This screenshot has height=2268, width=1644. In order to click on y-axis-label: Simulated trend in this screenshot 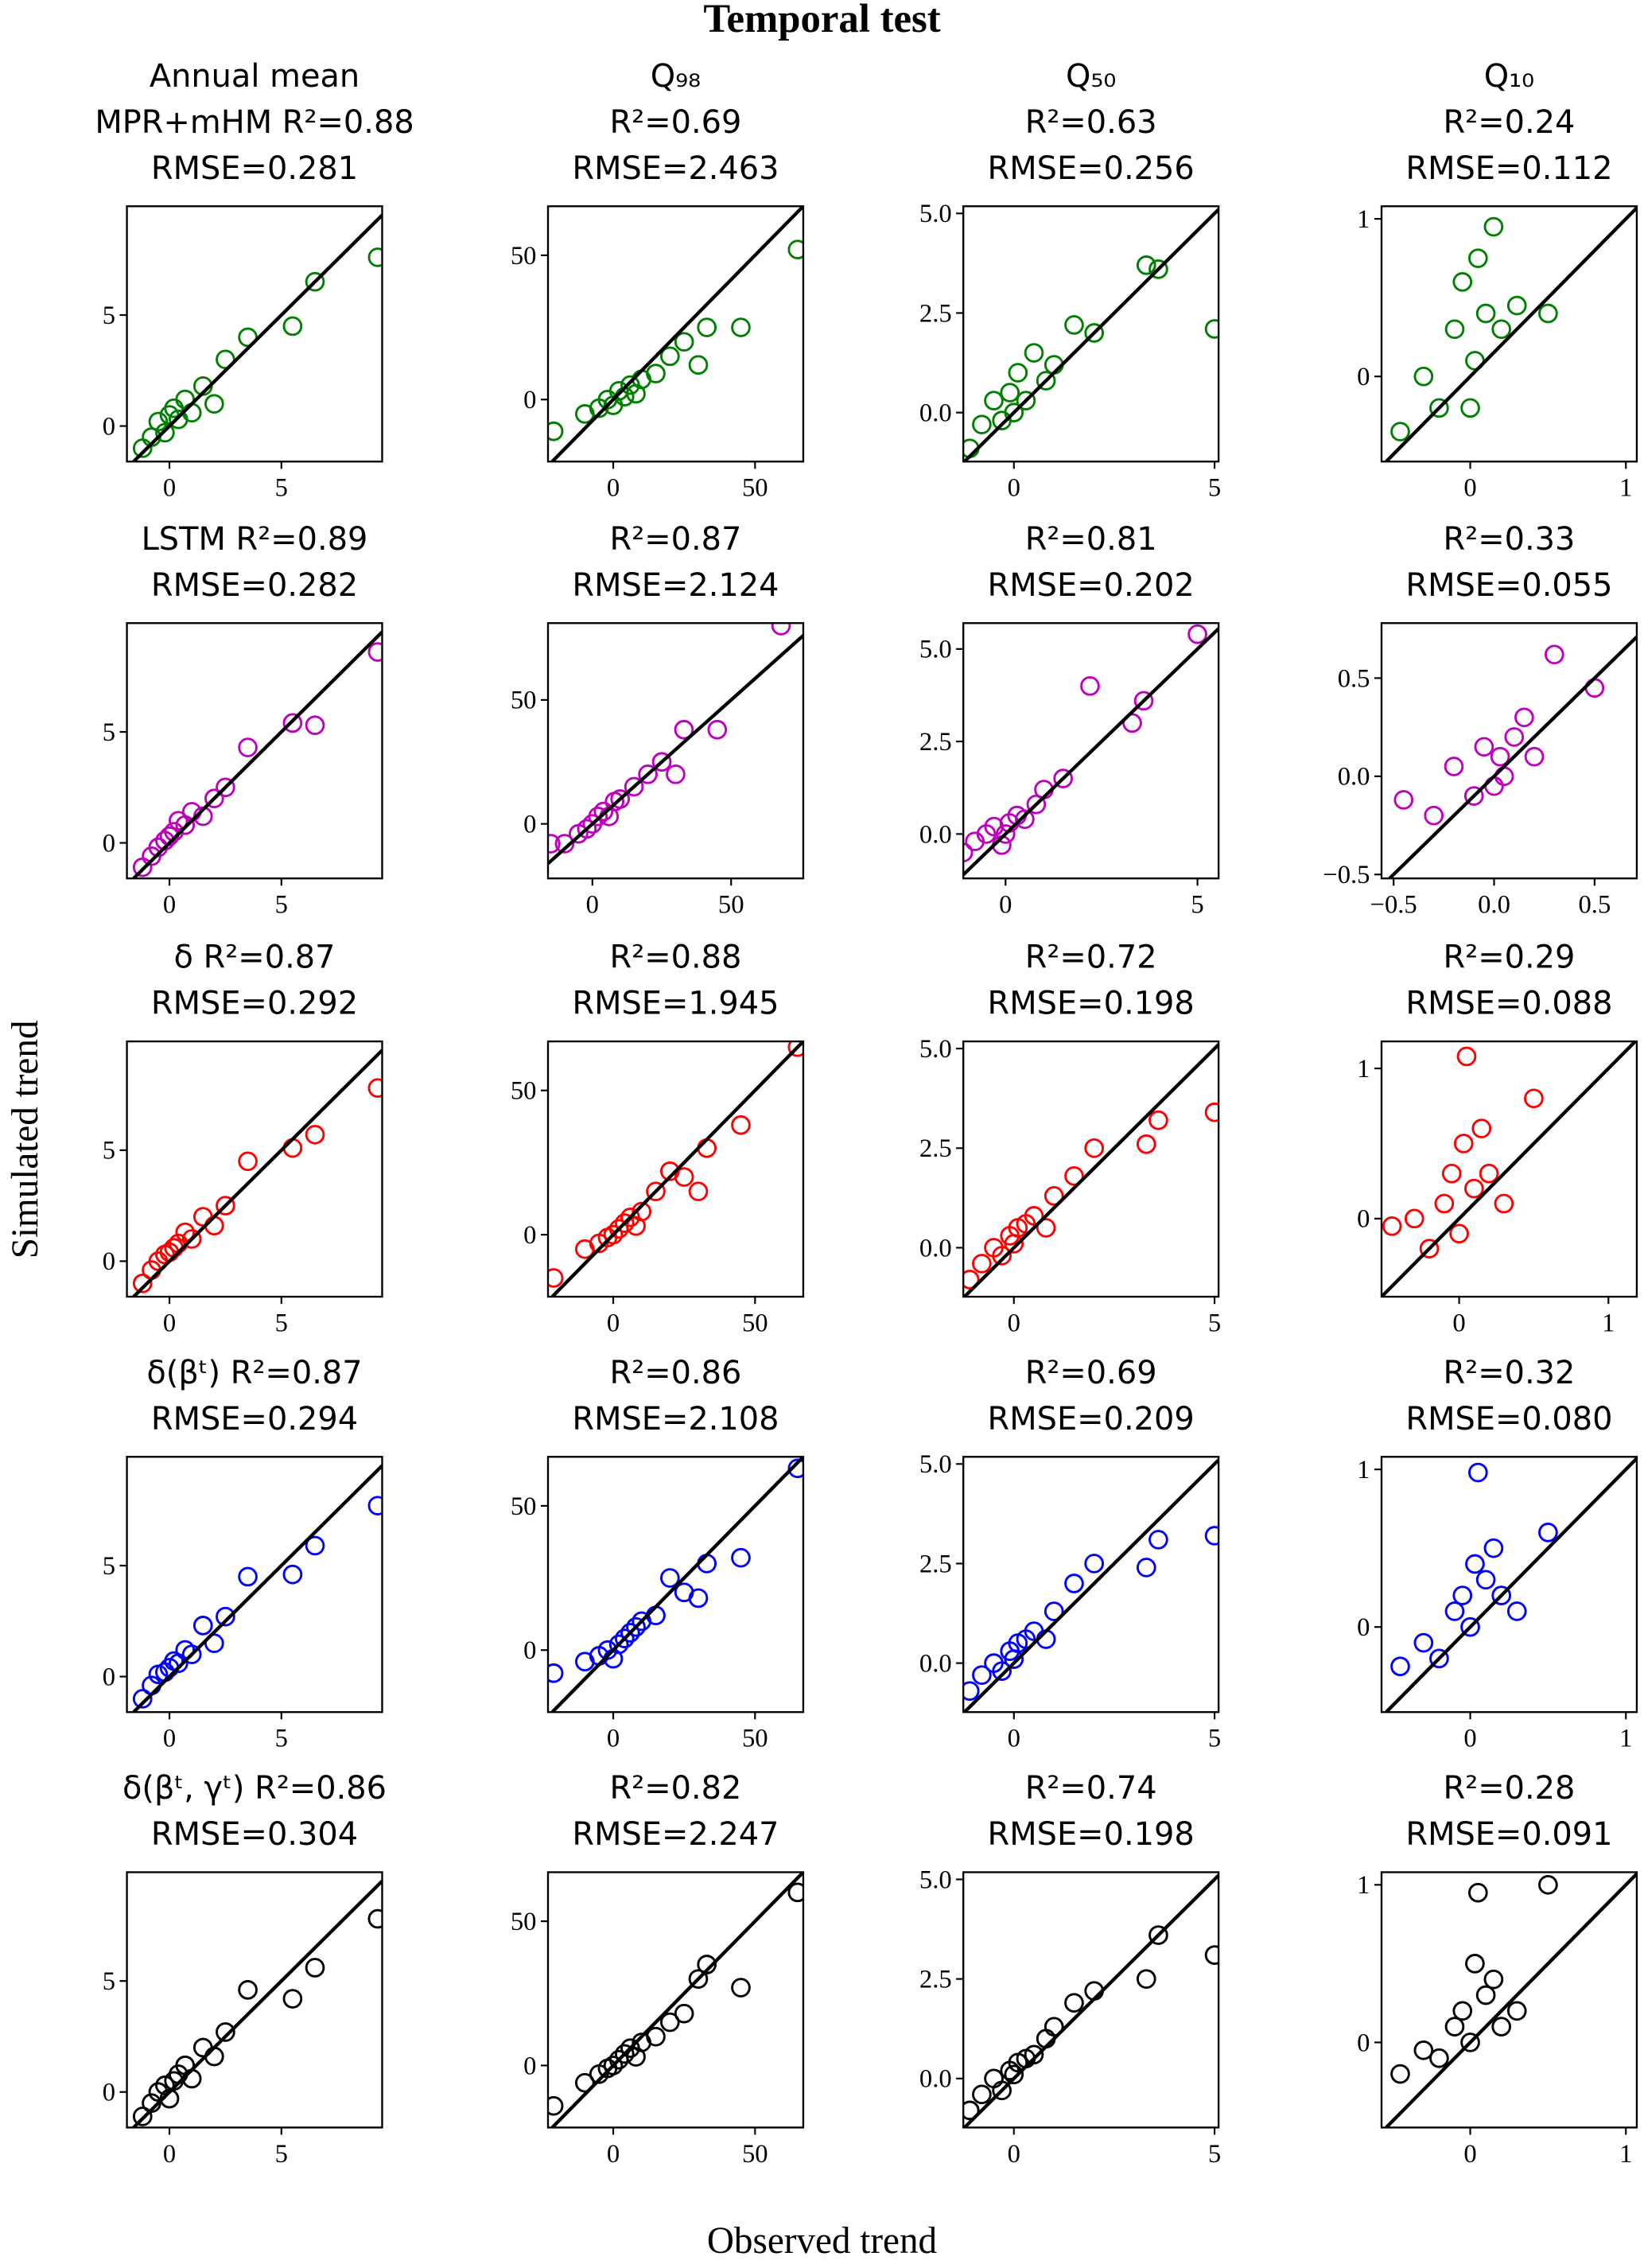, I will do `click(26, 1140)`.